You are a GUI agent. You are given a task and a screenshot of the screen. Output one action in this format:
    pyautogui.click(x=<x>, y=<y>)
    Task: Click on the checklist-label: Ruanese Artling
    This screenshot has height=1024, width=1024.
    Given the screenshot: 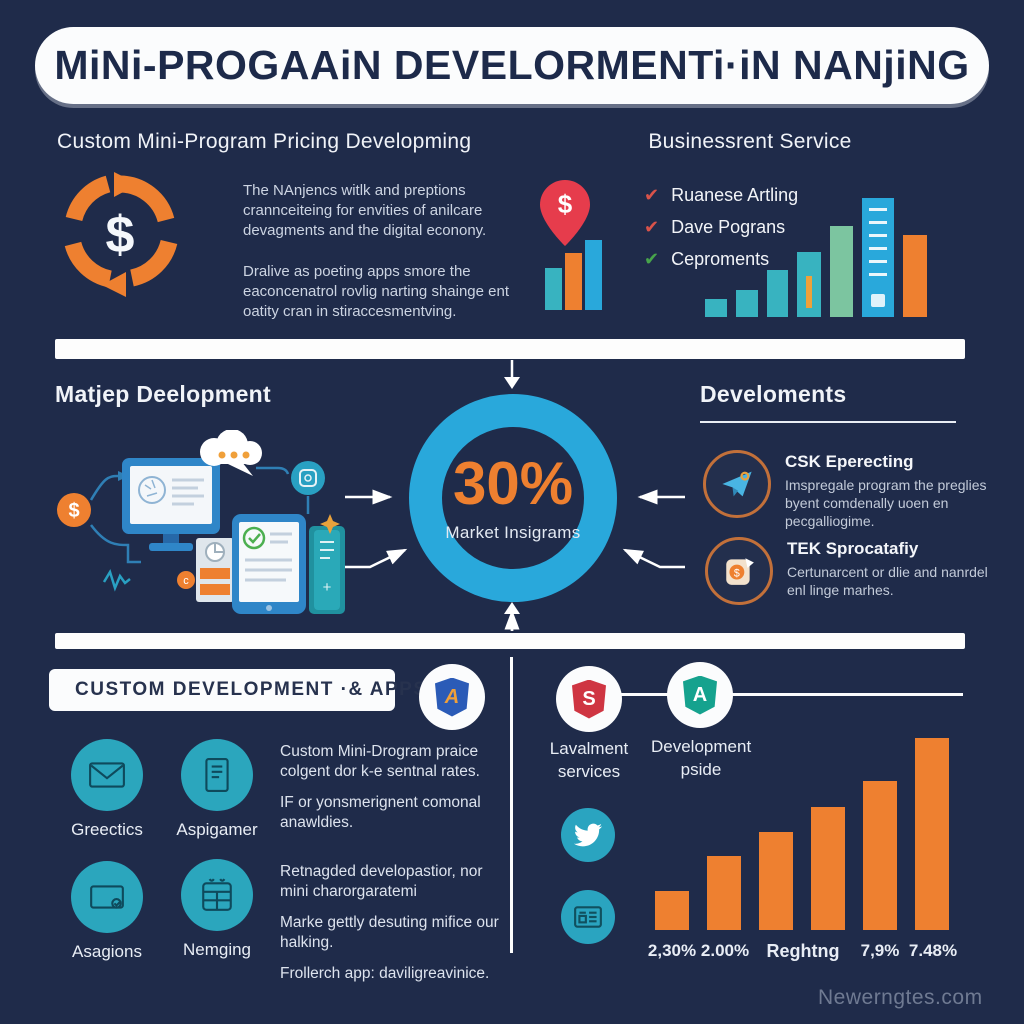 What is the action you would take?
    pyautogui.click(x=735, y=194)
    